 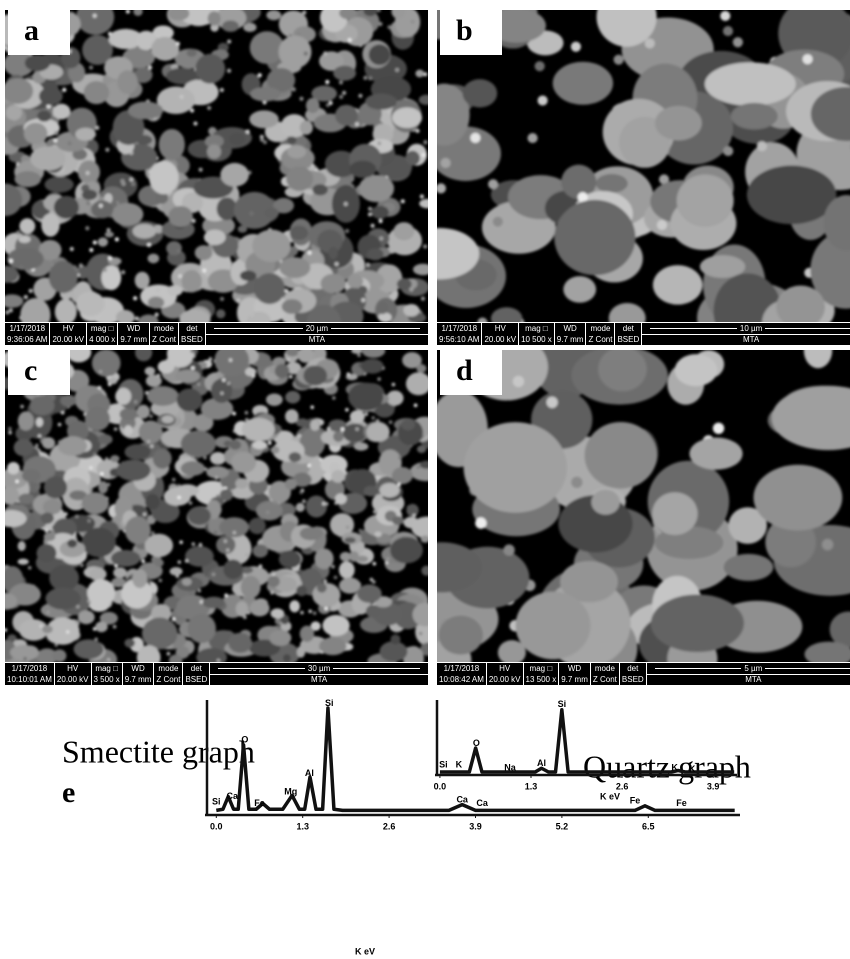 I want to click on x-tick-label: 2.6, so click(x=389, y=826).